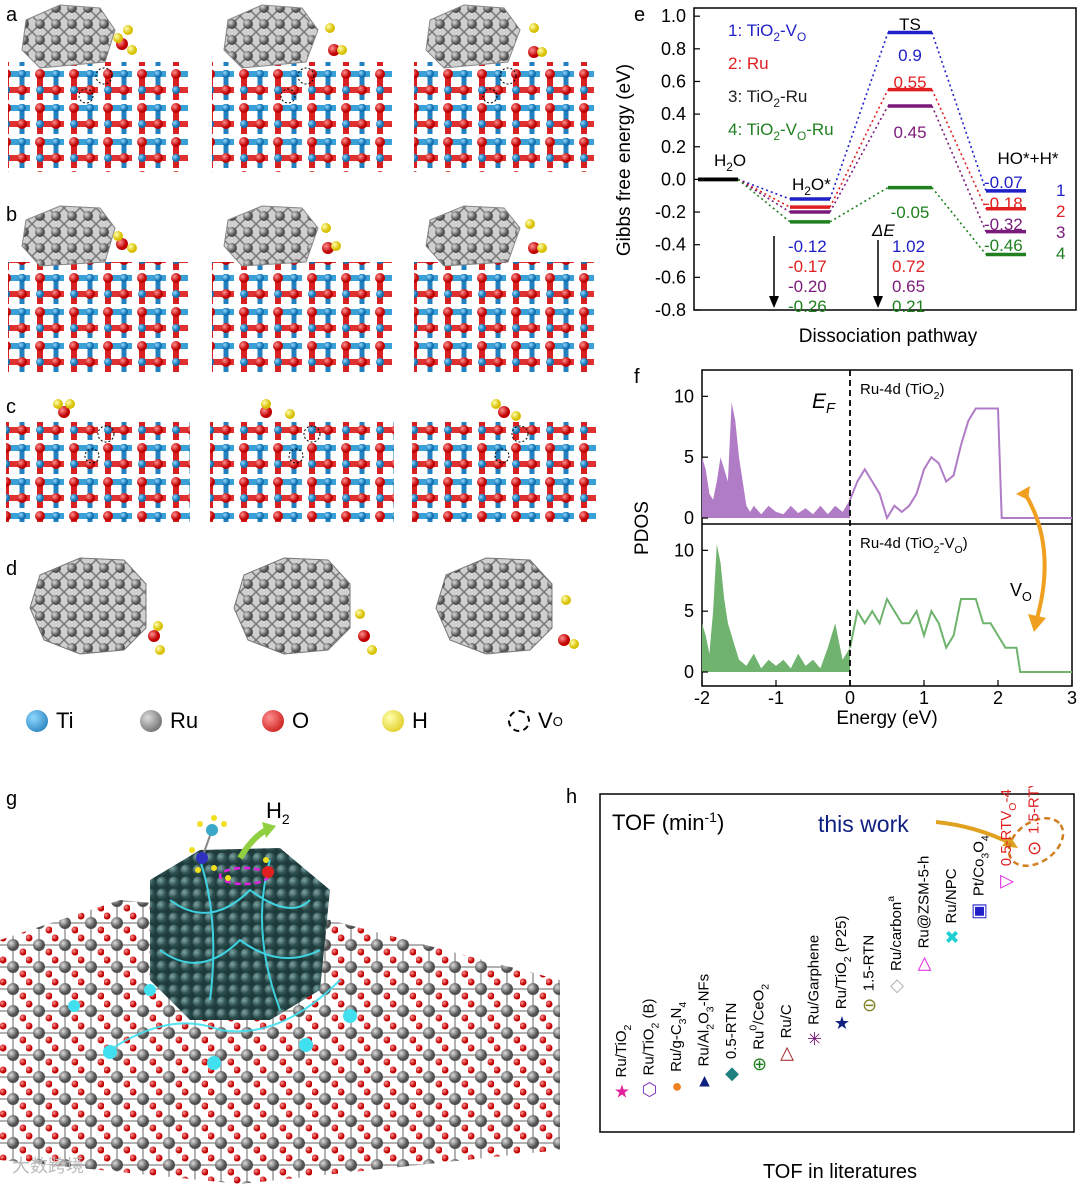  What do you see at coordinates (760, 1017) in the screenshot?
I see `tof-label-6: Ru0/CeO2` at bounding box center [760, 1017].